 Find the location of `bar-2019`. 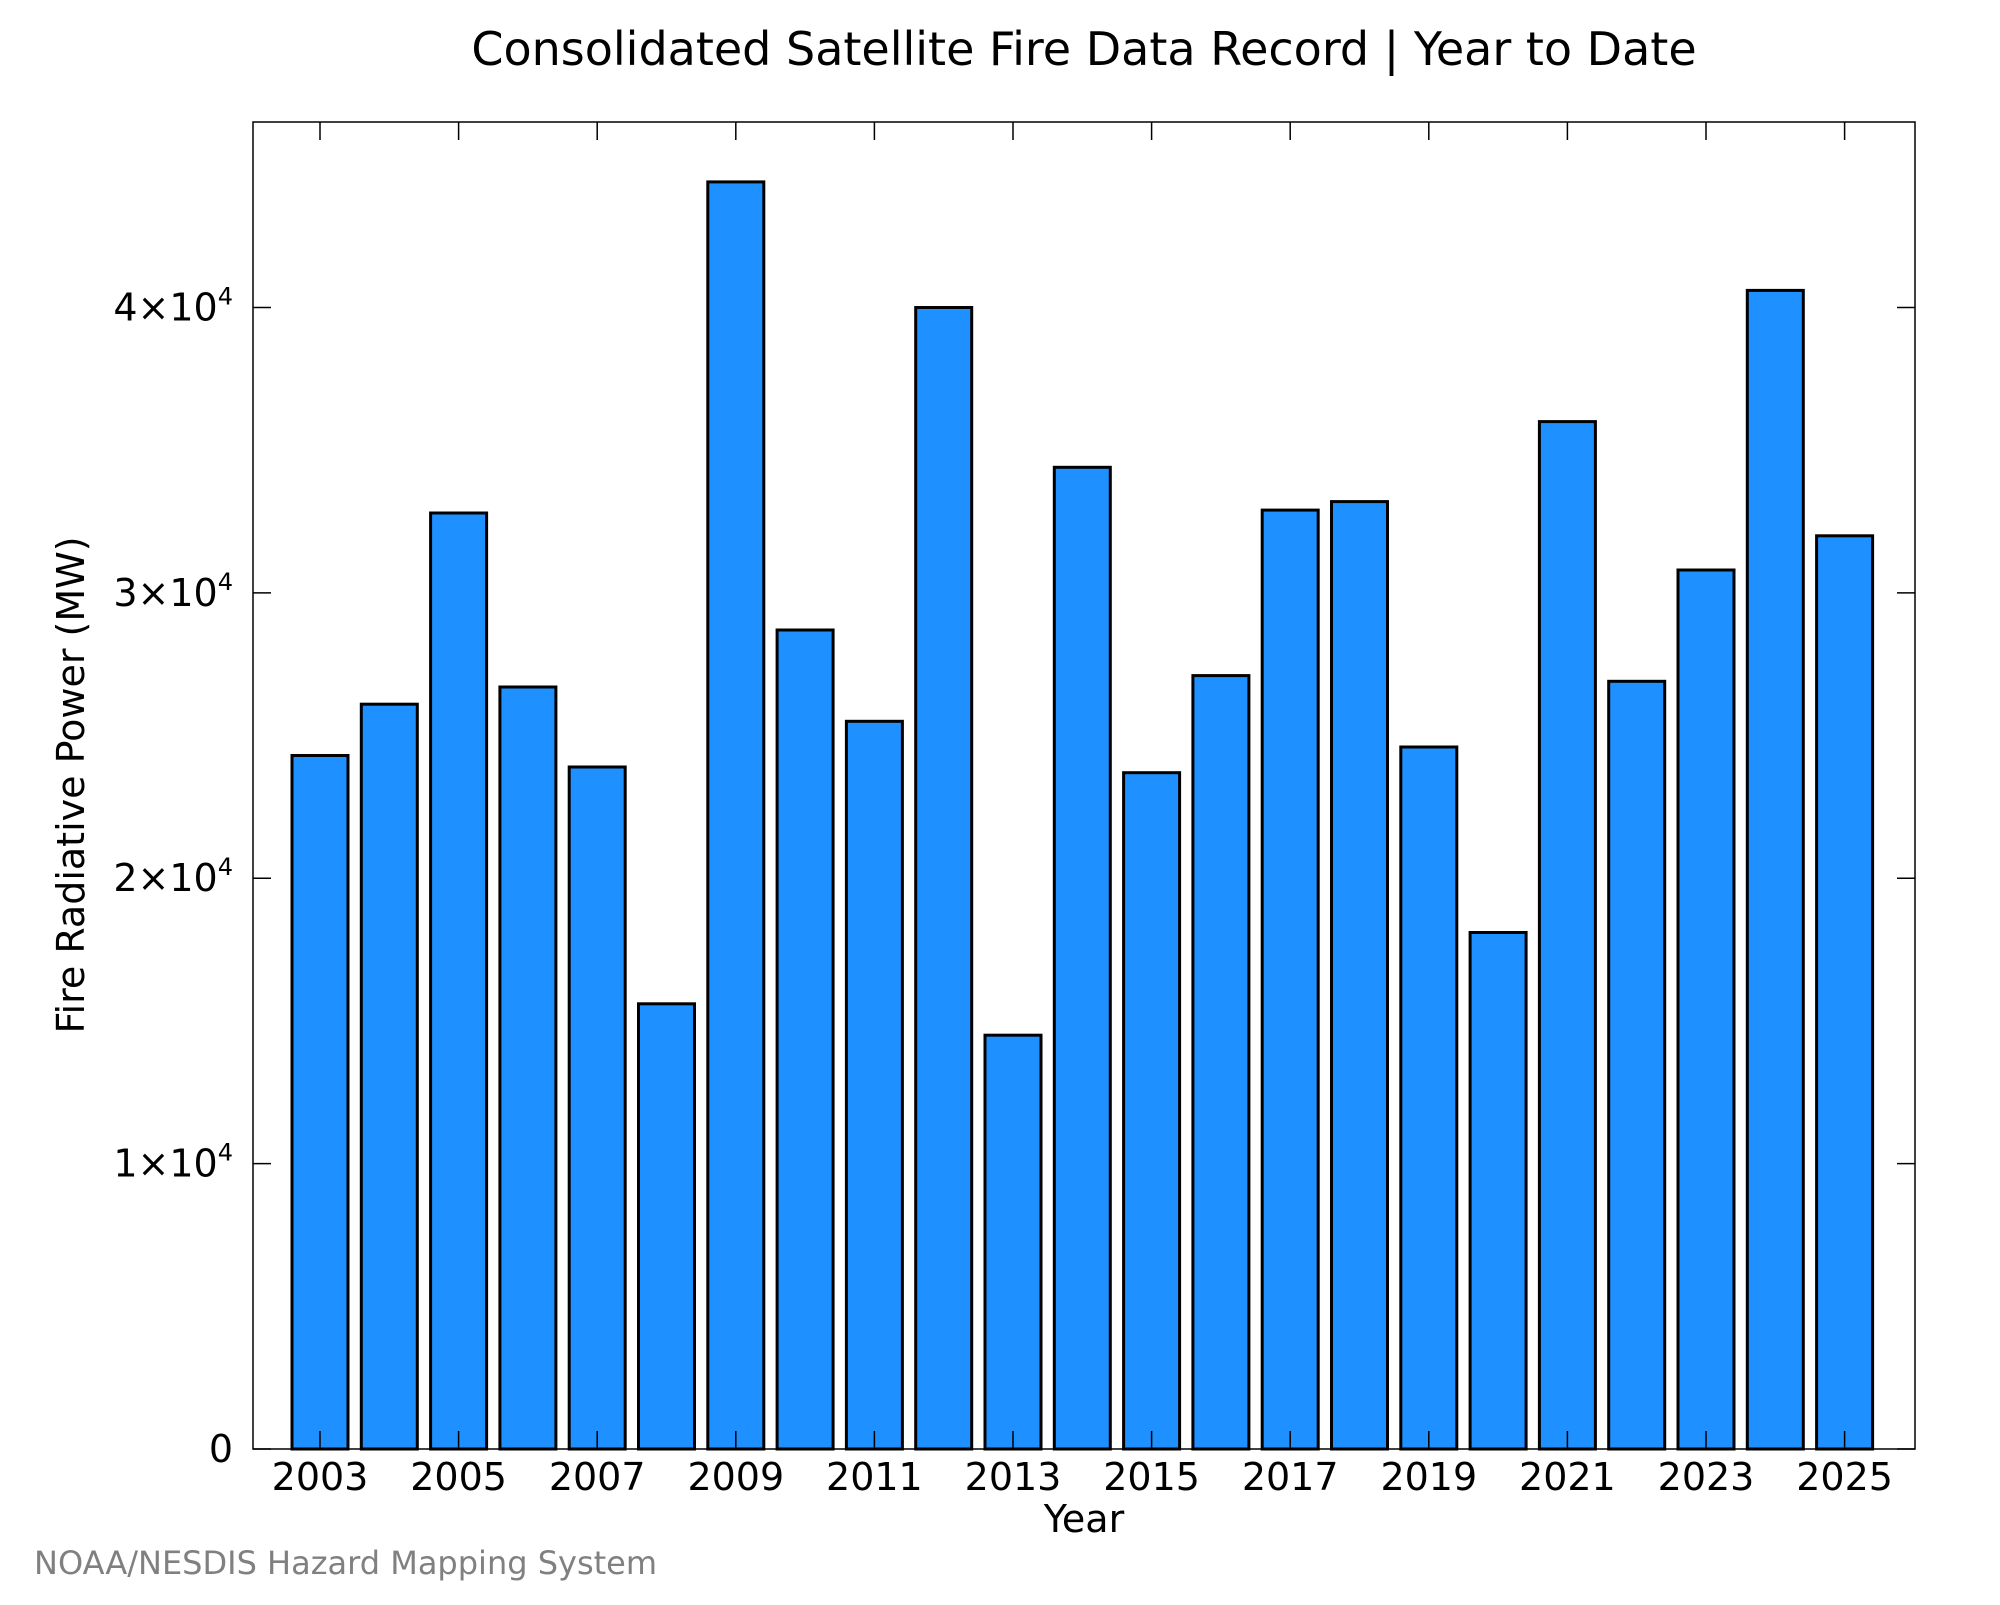

bar-2019 is located at coordinates (1429, 1098).